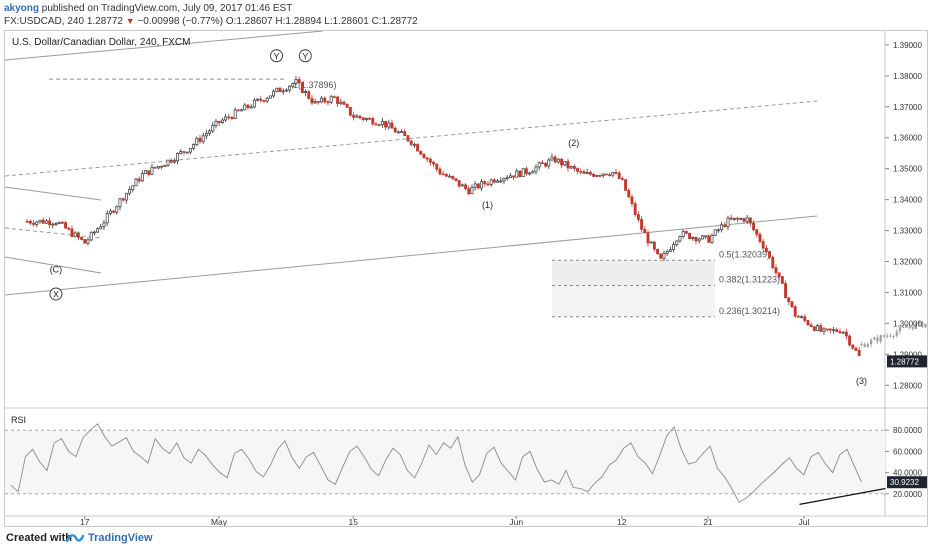 This screenshot has height=550, width=932. What do you see at coordinates (466, 538) in the screenshot?
I see `footer: Created with TradingView` at bounding box center [466, 538].